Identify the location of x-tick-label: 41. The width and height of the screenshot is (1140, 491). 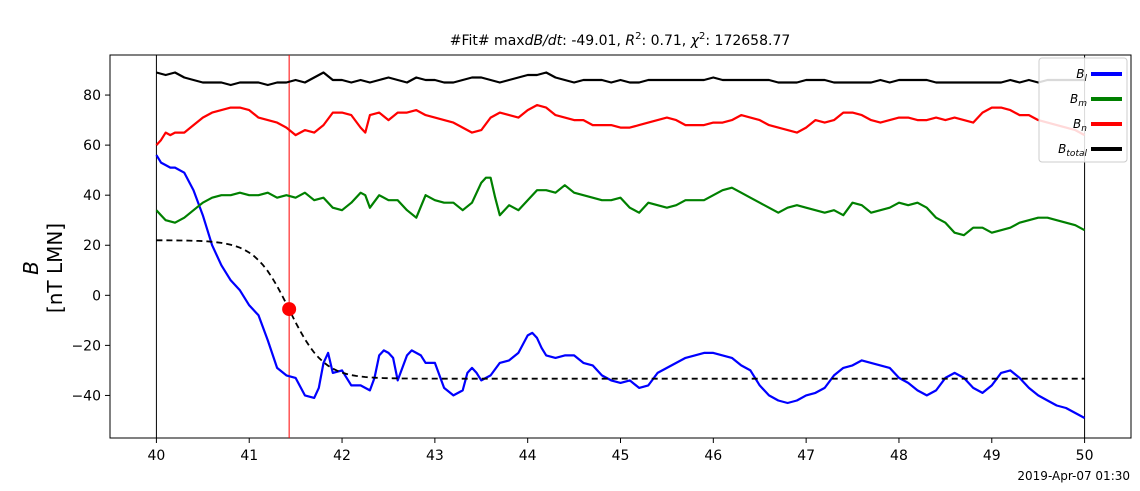
(249, 456).